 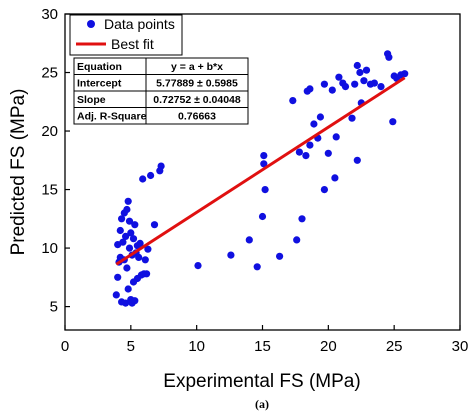 I want to click on x-tick-label: 0, so click(x=65, y=346).